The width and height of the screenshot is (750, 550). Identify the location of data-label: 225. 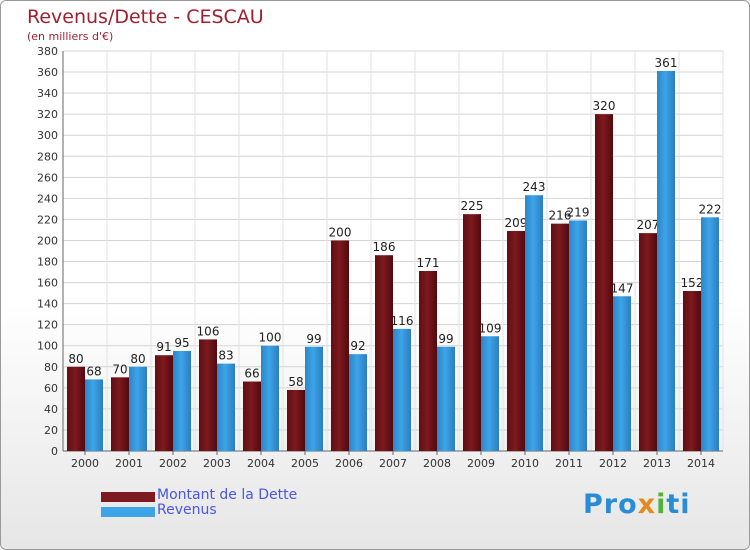
(472, 206).